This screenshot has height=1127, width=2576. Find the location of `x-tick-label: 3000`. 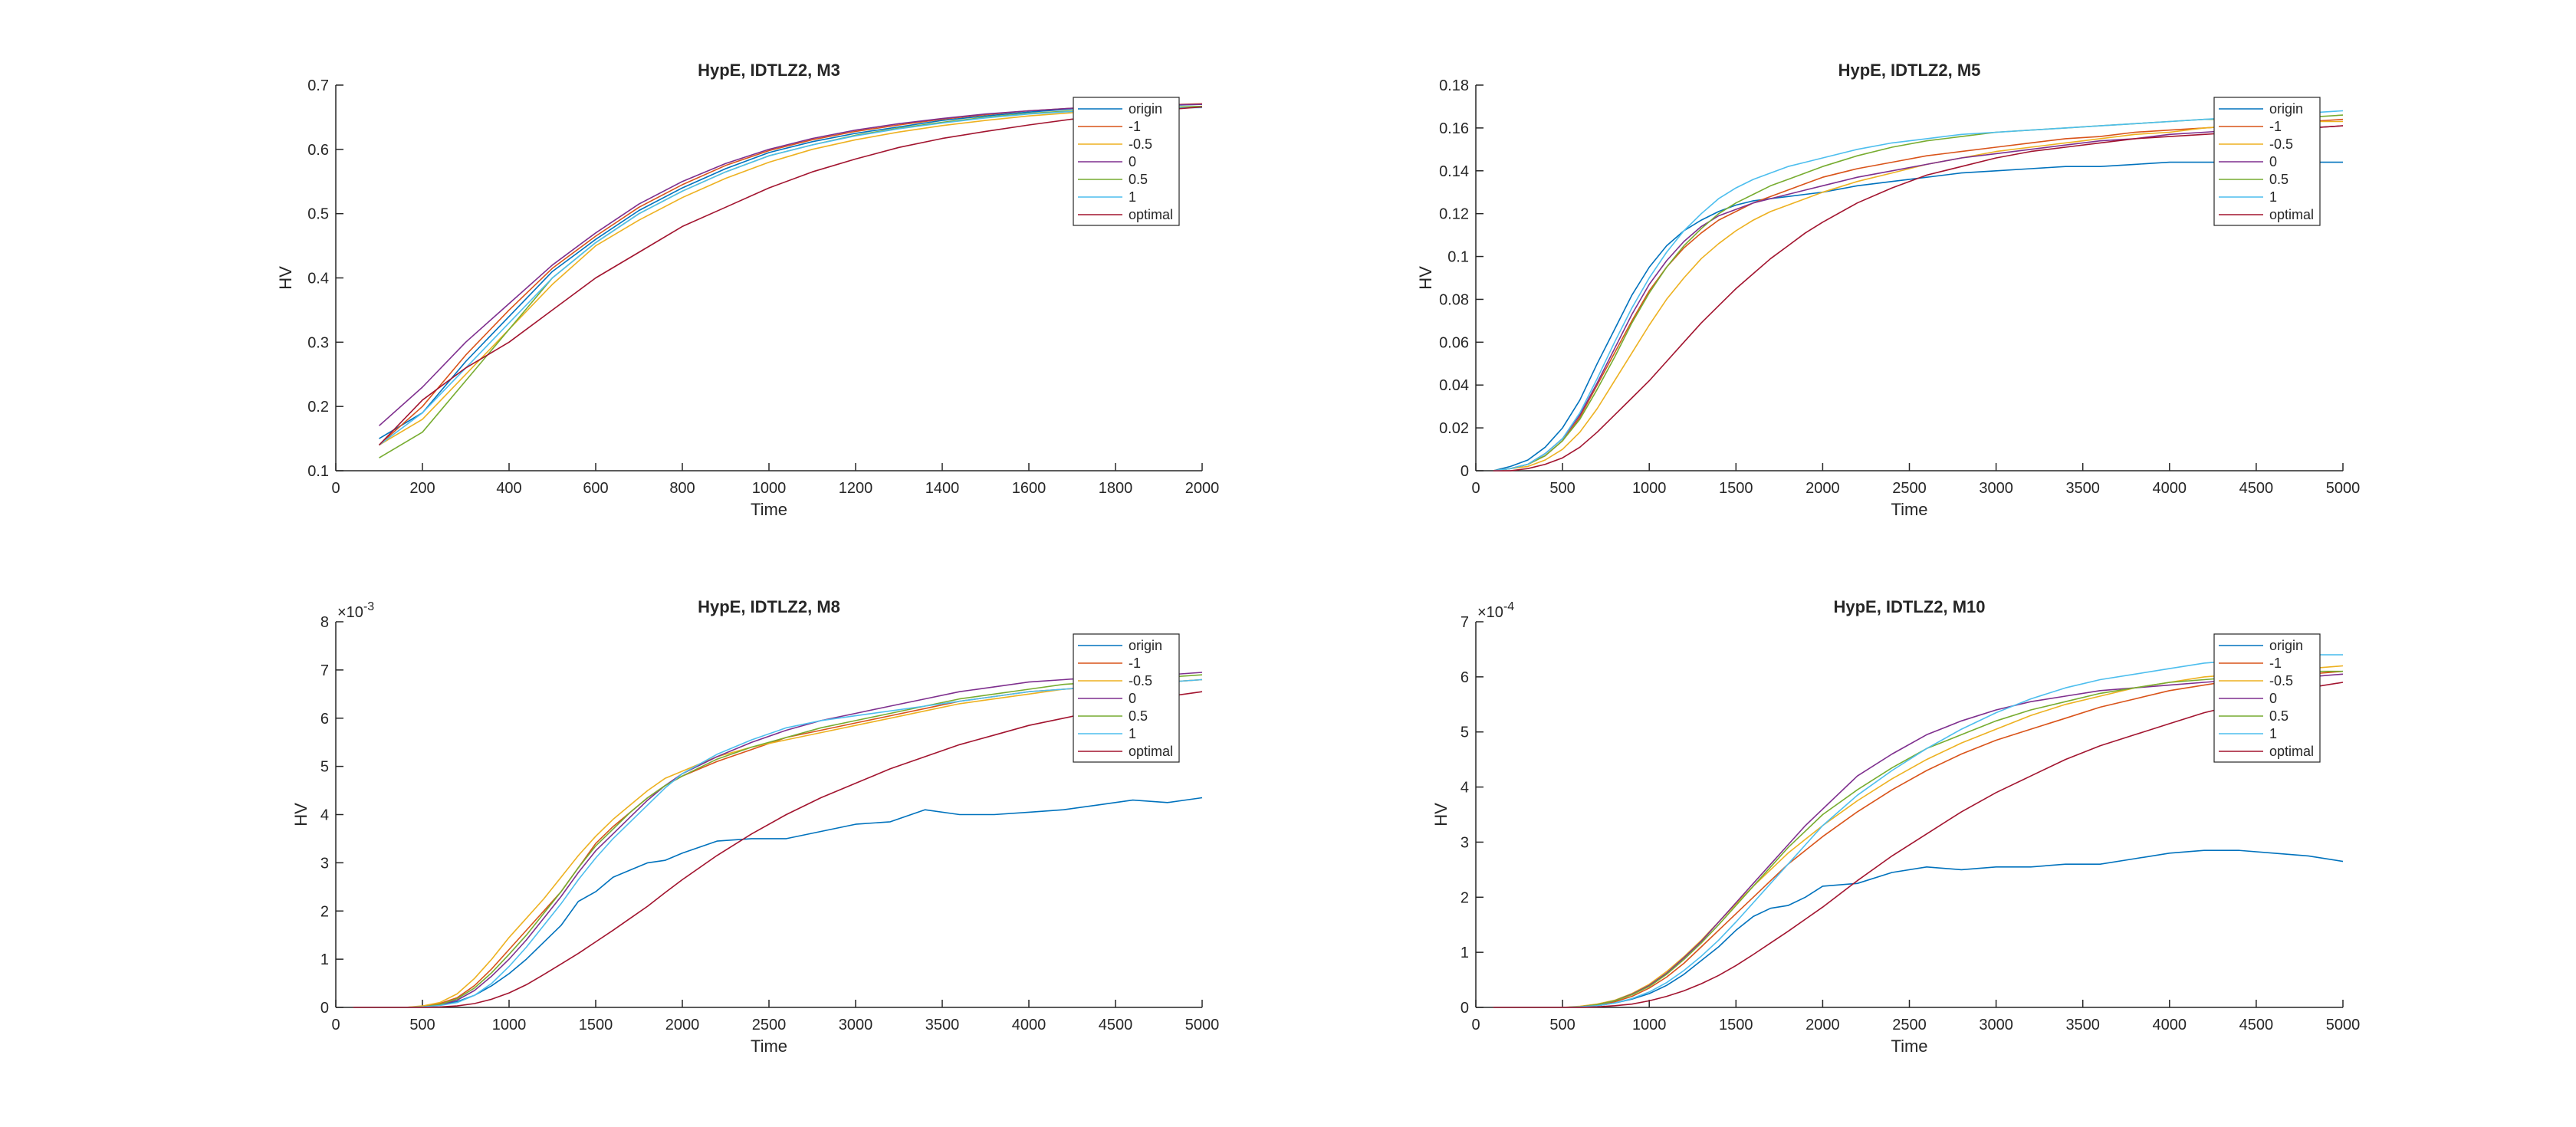

x-tick-label: 3000 is located at coordinates (1996, 488).